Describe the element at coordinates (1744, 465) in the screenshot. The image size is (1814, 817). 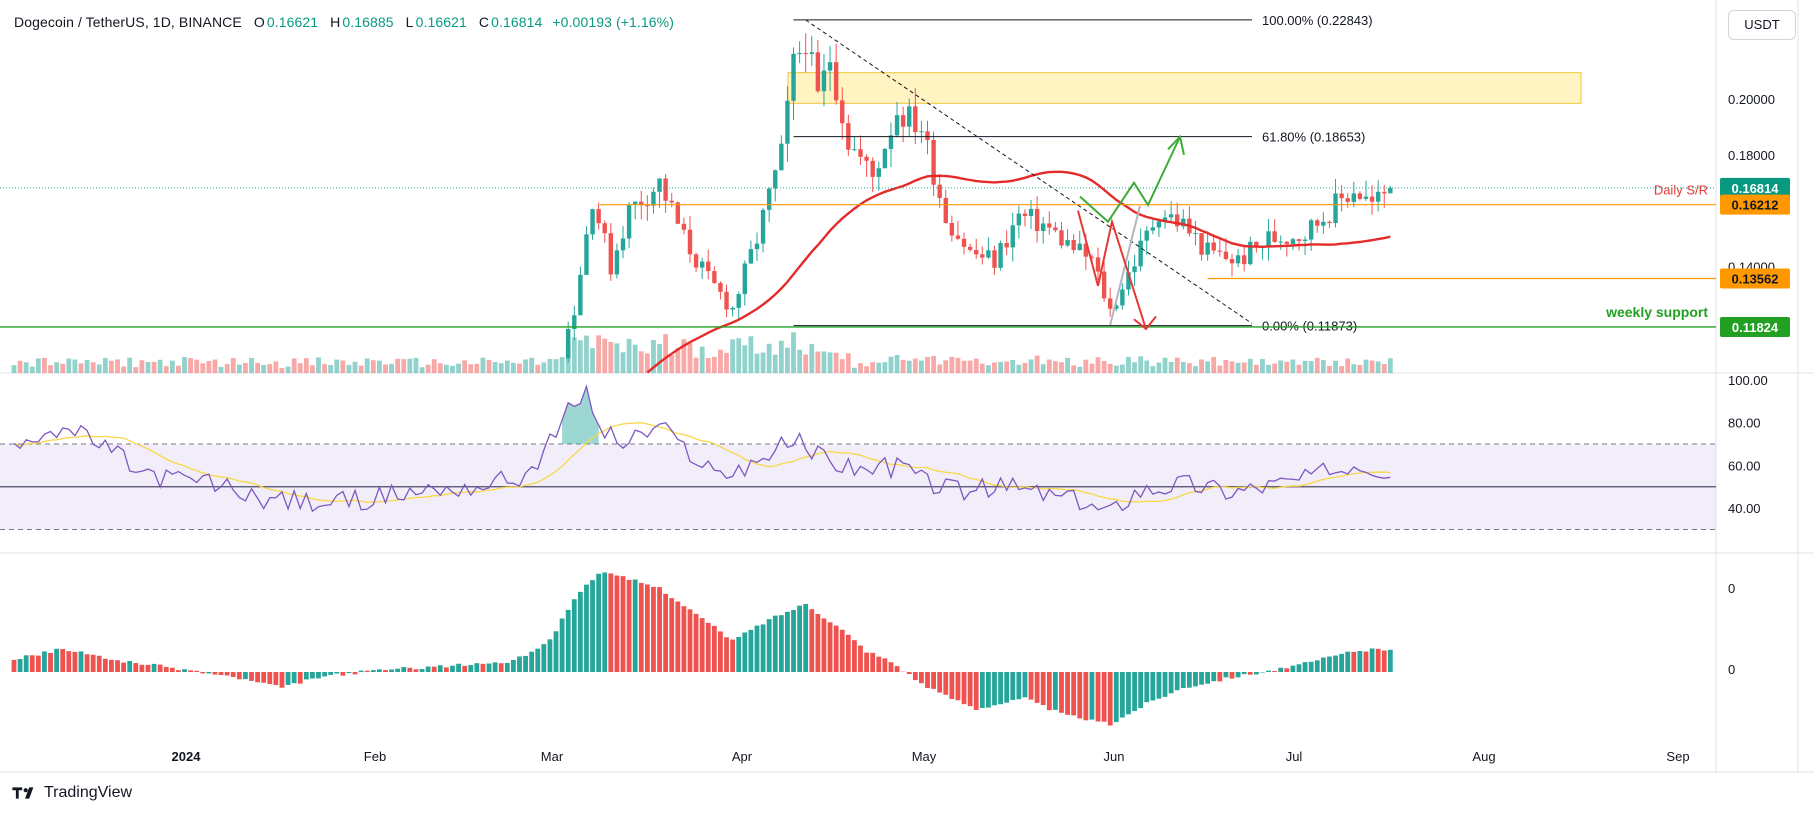
I see `rsi-tick-label: 60.00` at that location.